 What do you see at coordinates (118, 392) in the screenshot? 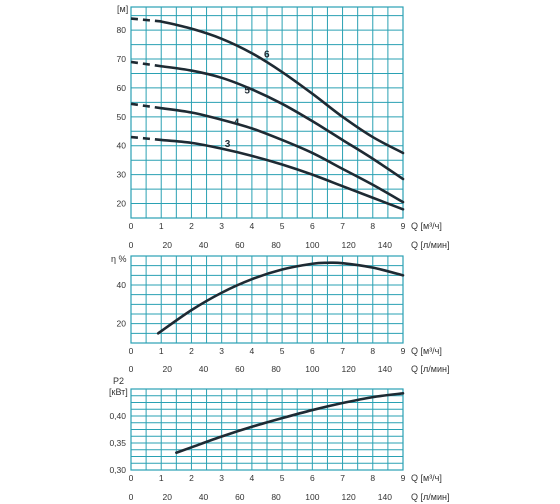
I see `y-axis-label: [кВт]` at bounding box center [118, 392].